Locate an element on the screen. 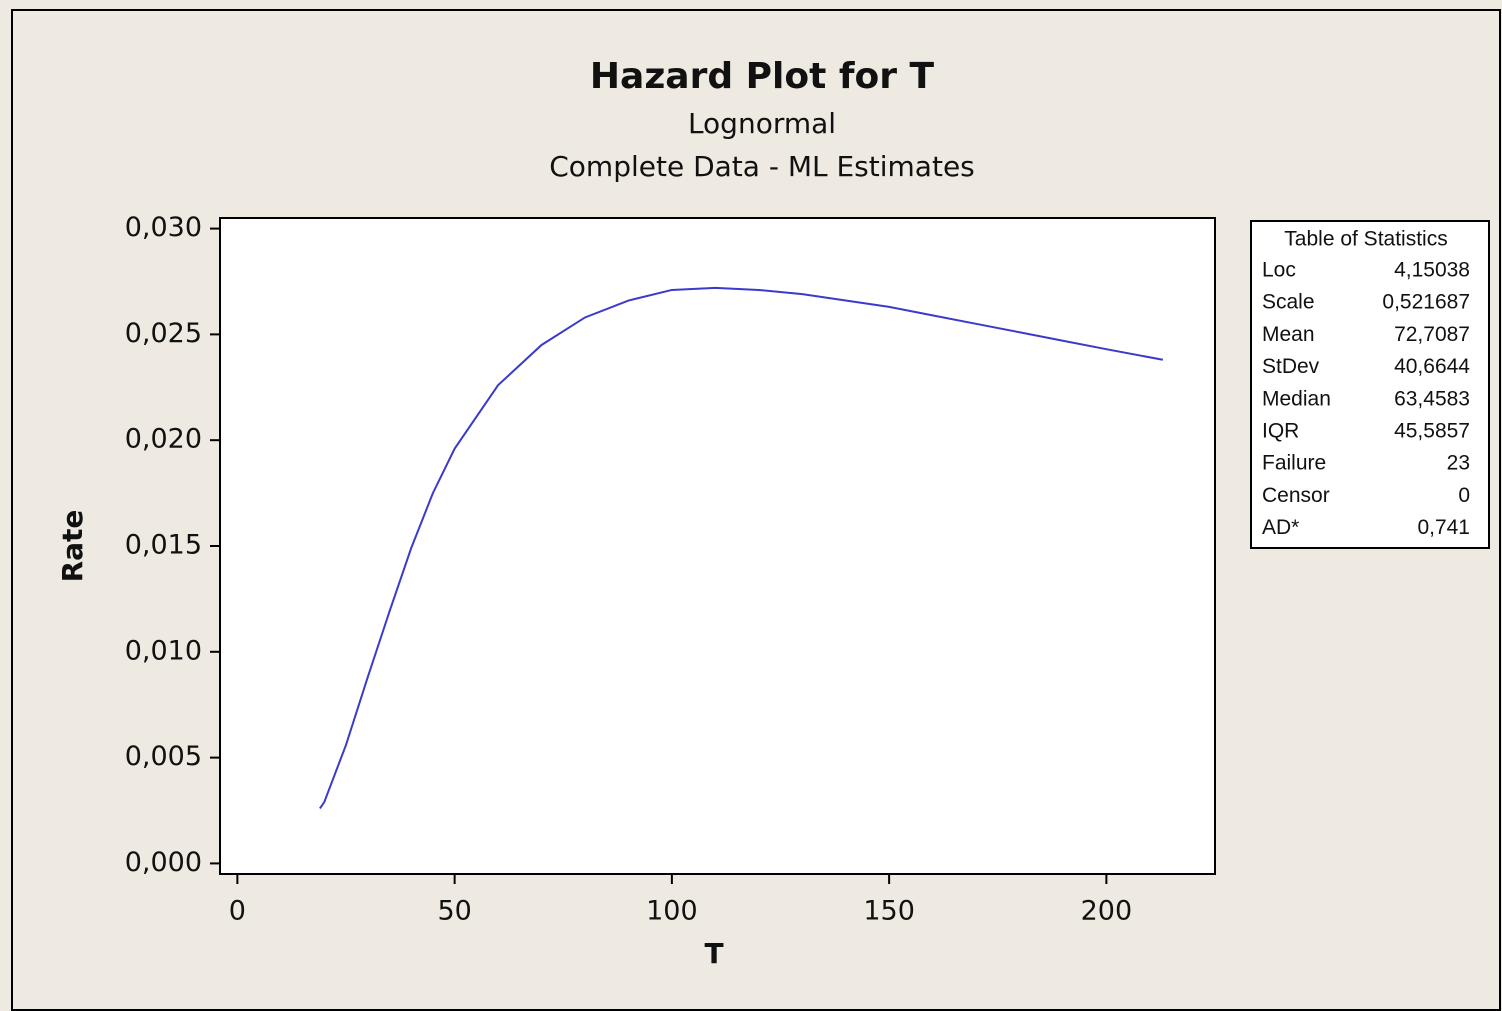  y-tick-label: 0,030 is located at coordinates (163, 227).